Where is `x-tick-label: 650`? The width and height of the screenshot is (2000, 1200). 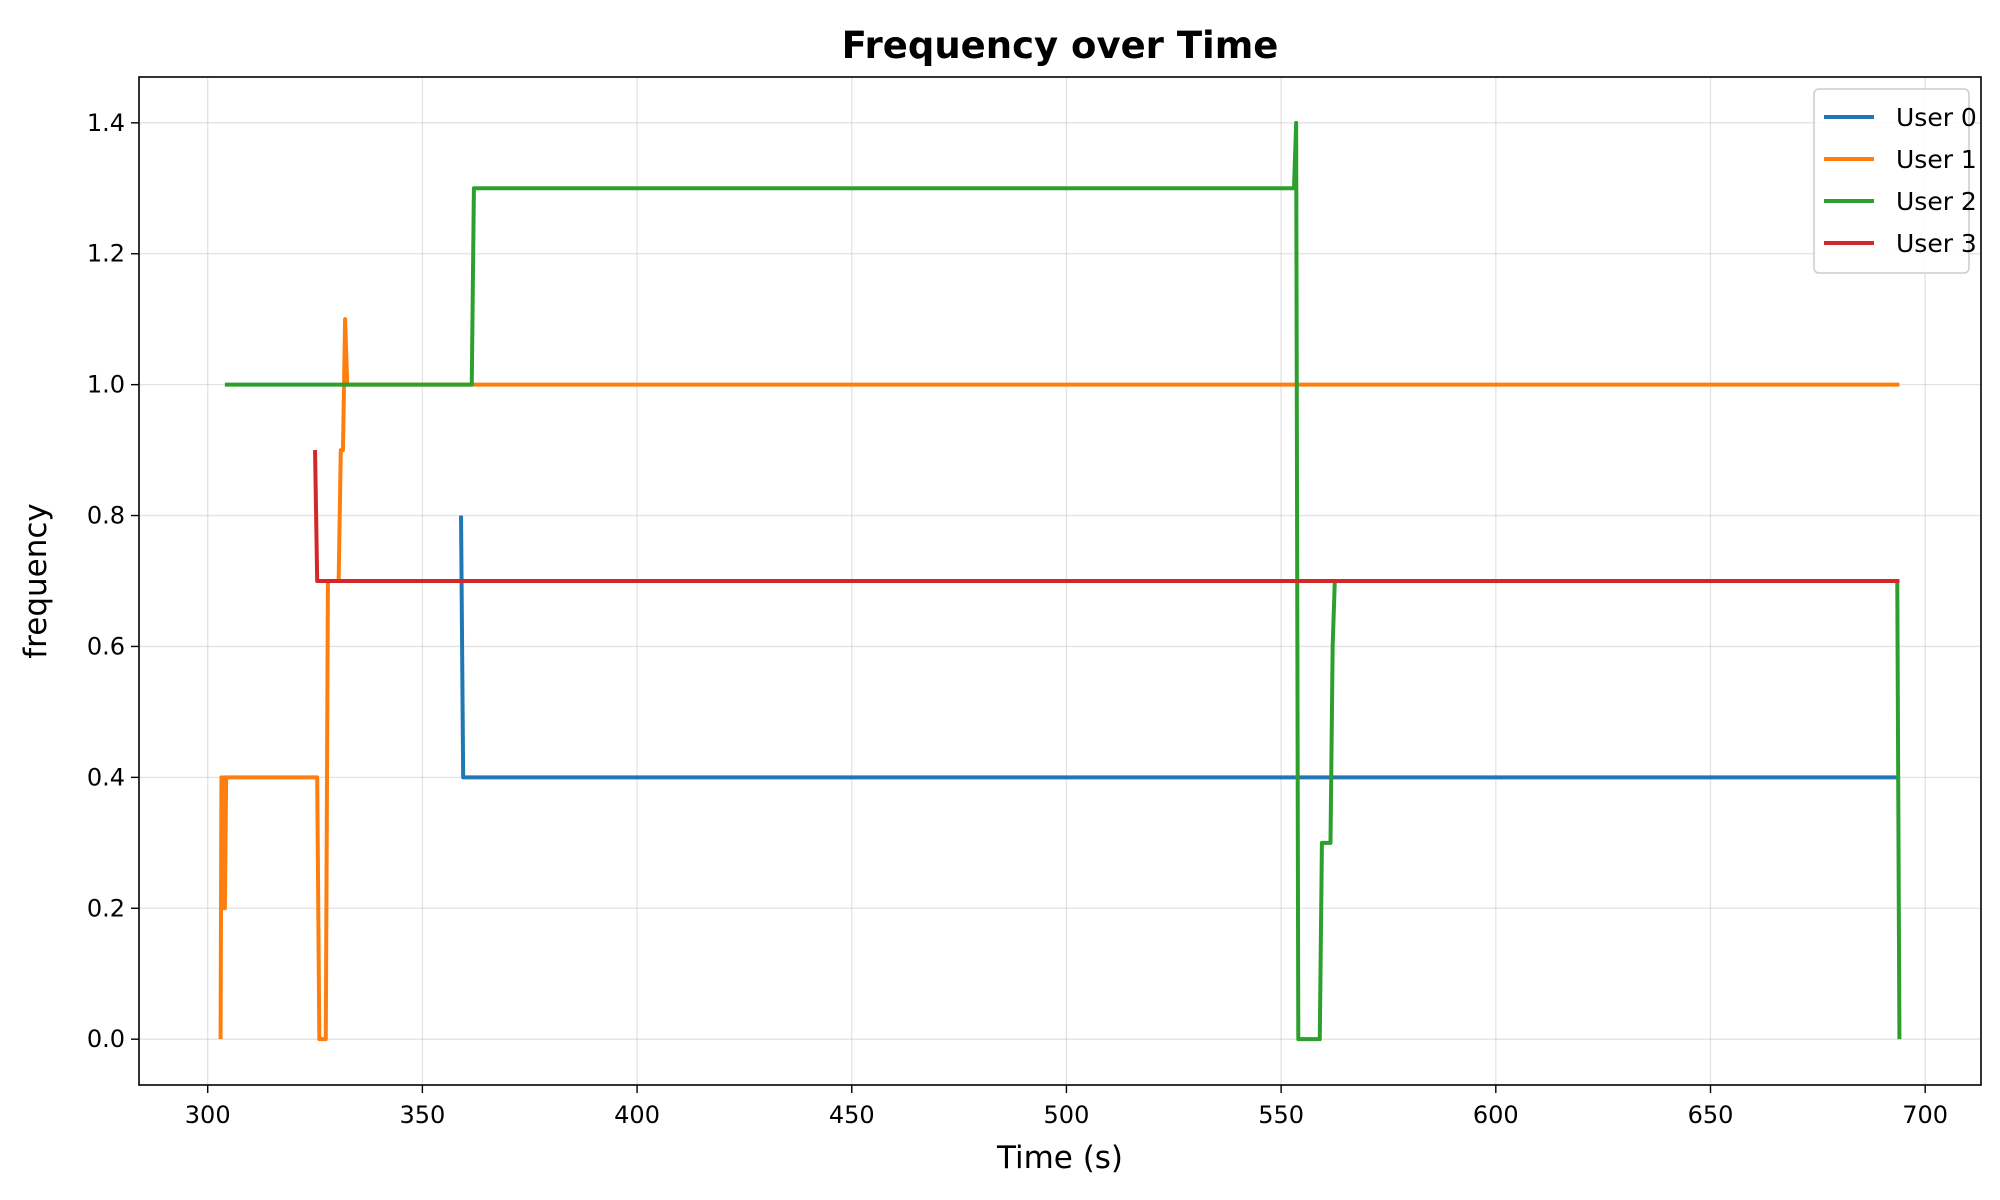 x-tick-label: 650 is located at coordinates (1711, 1115).